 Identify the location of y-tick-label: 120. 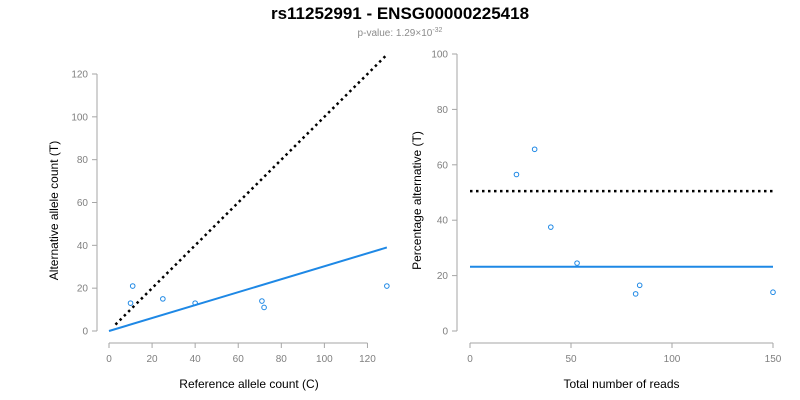
(79, 75).